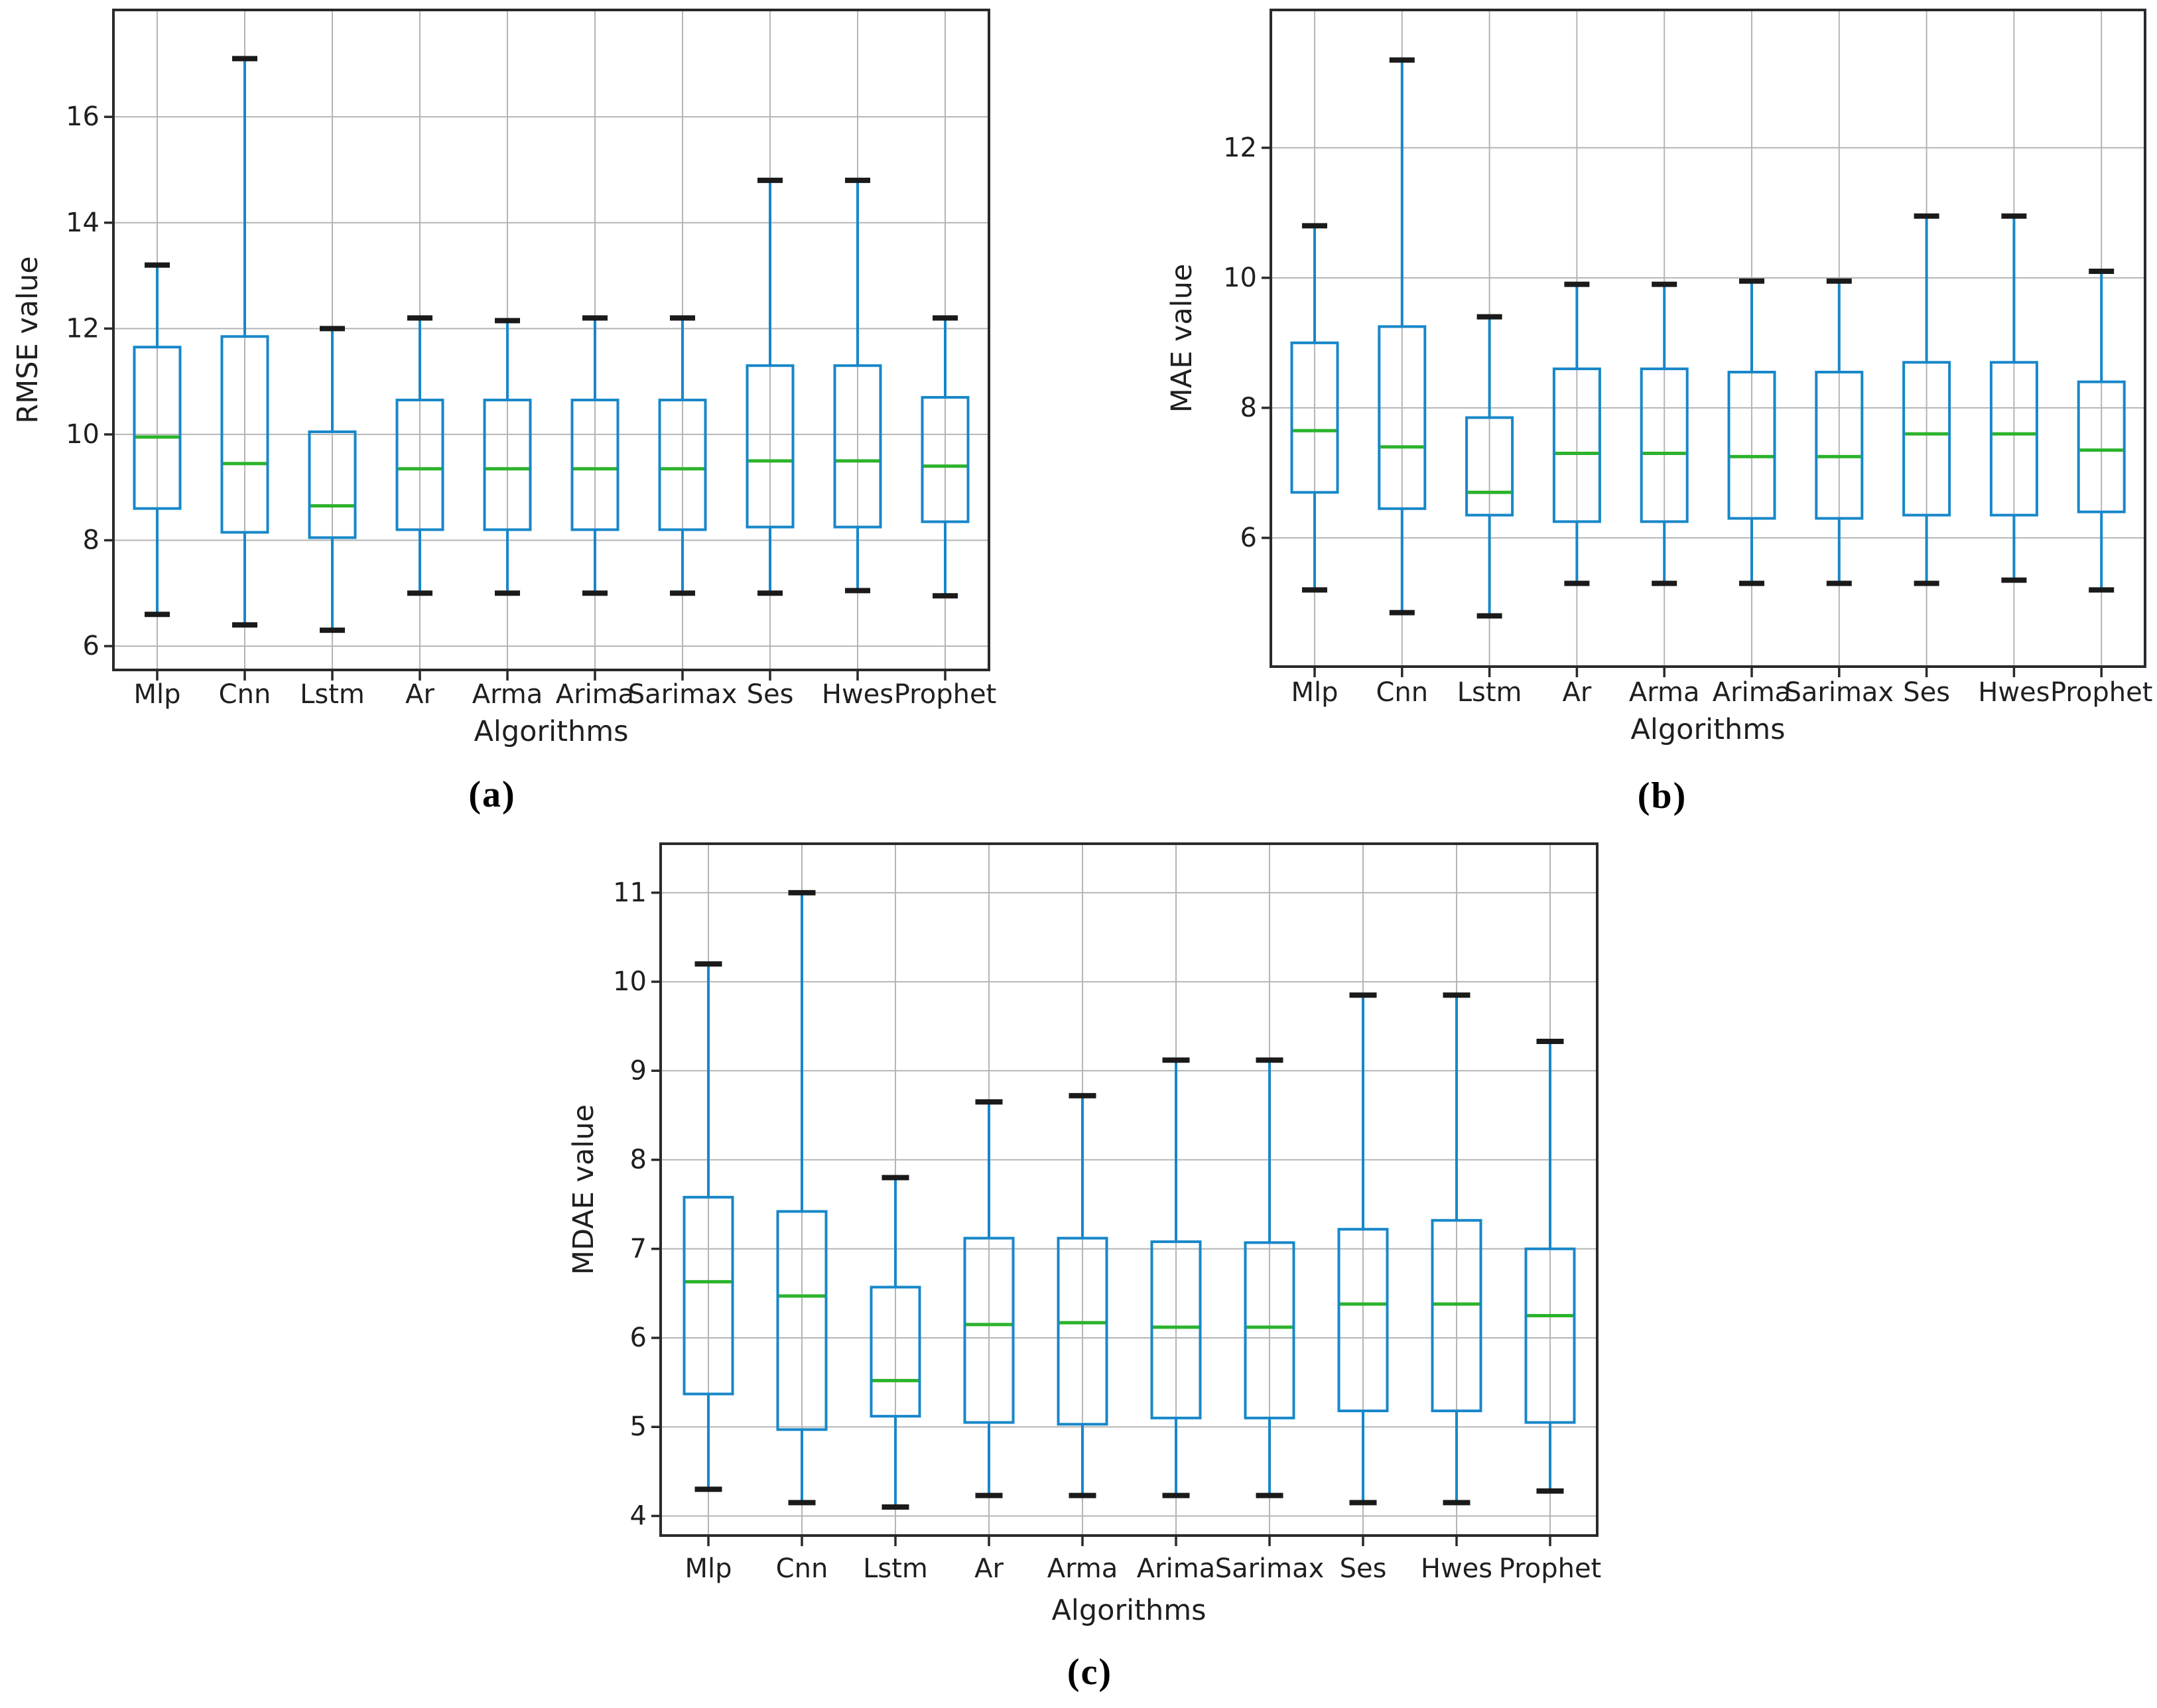 The width and height of the screenshot is (2157, 1708). What do you see at coordinates (82, 223) in the screenshot?
I see `y-tick-label: 14` at bounding box center [82, 223].